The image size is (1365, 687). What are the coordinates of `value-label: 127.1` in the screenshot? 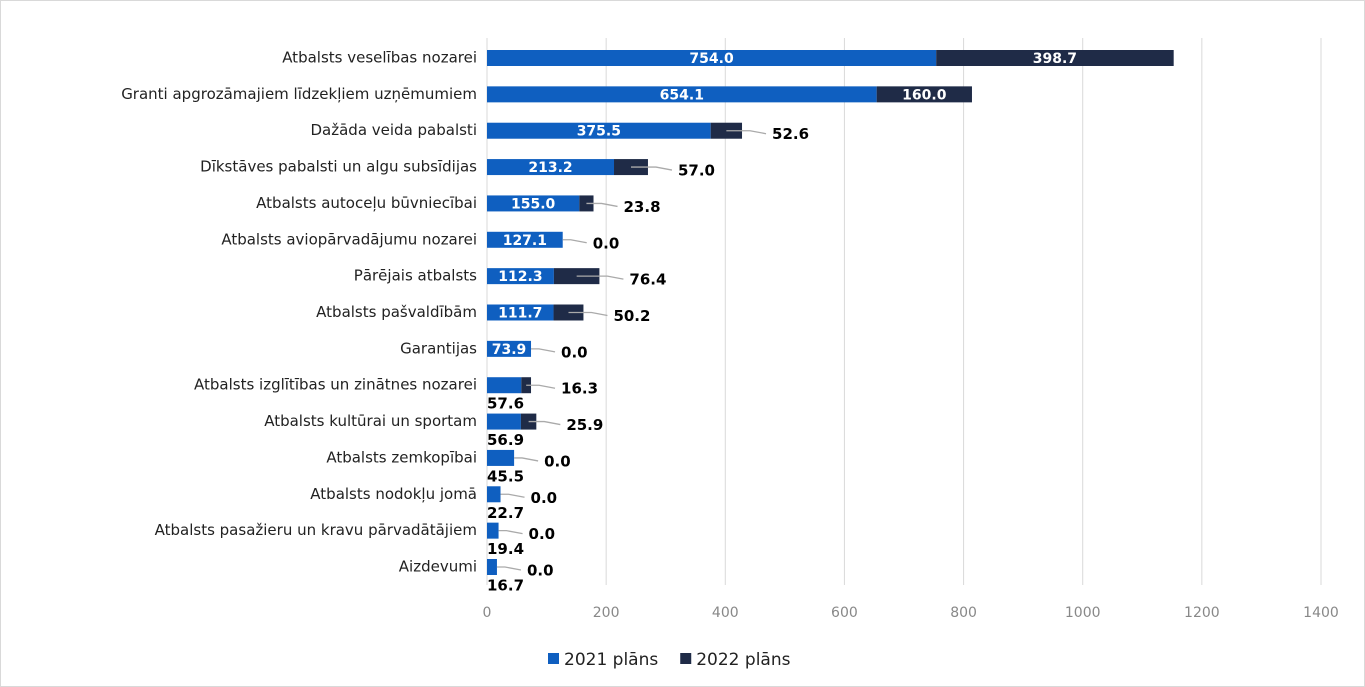 It's located at (525, 241).